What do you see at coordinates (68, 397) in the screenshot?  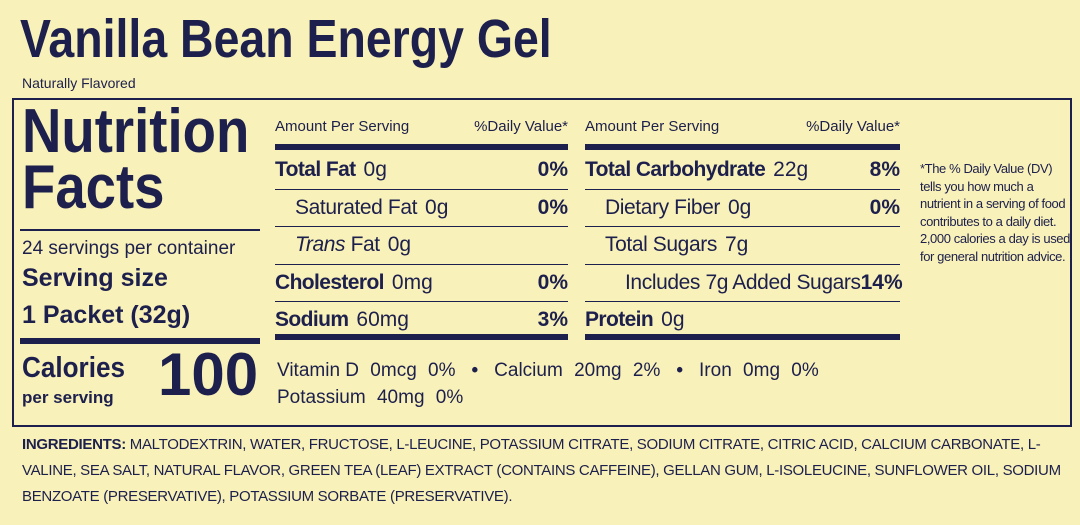 I see `calories-sub: per serving` at bounding box center [68, 397].